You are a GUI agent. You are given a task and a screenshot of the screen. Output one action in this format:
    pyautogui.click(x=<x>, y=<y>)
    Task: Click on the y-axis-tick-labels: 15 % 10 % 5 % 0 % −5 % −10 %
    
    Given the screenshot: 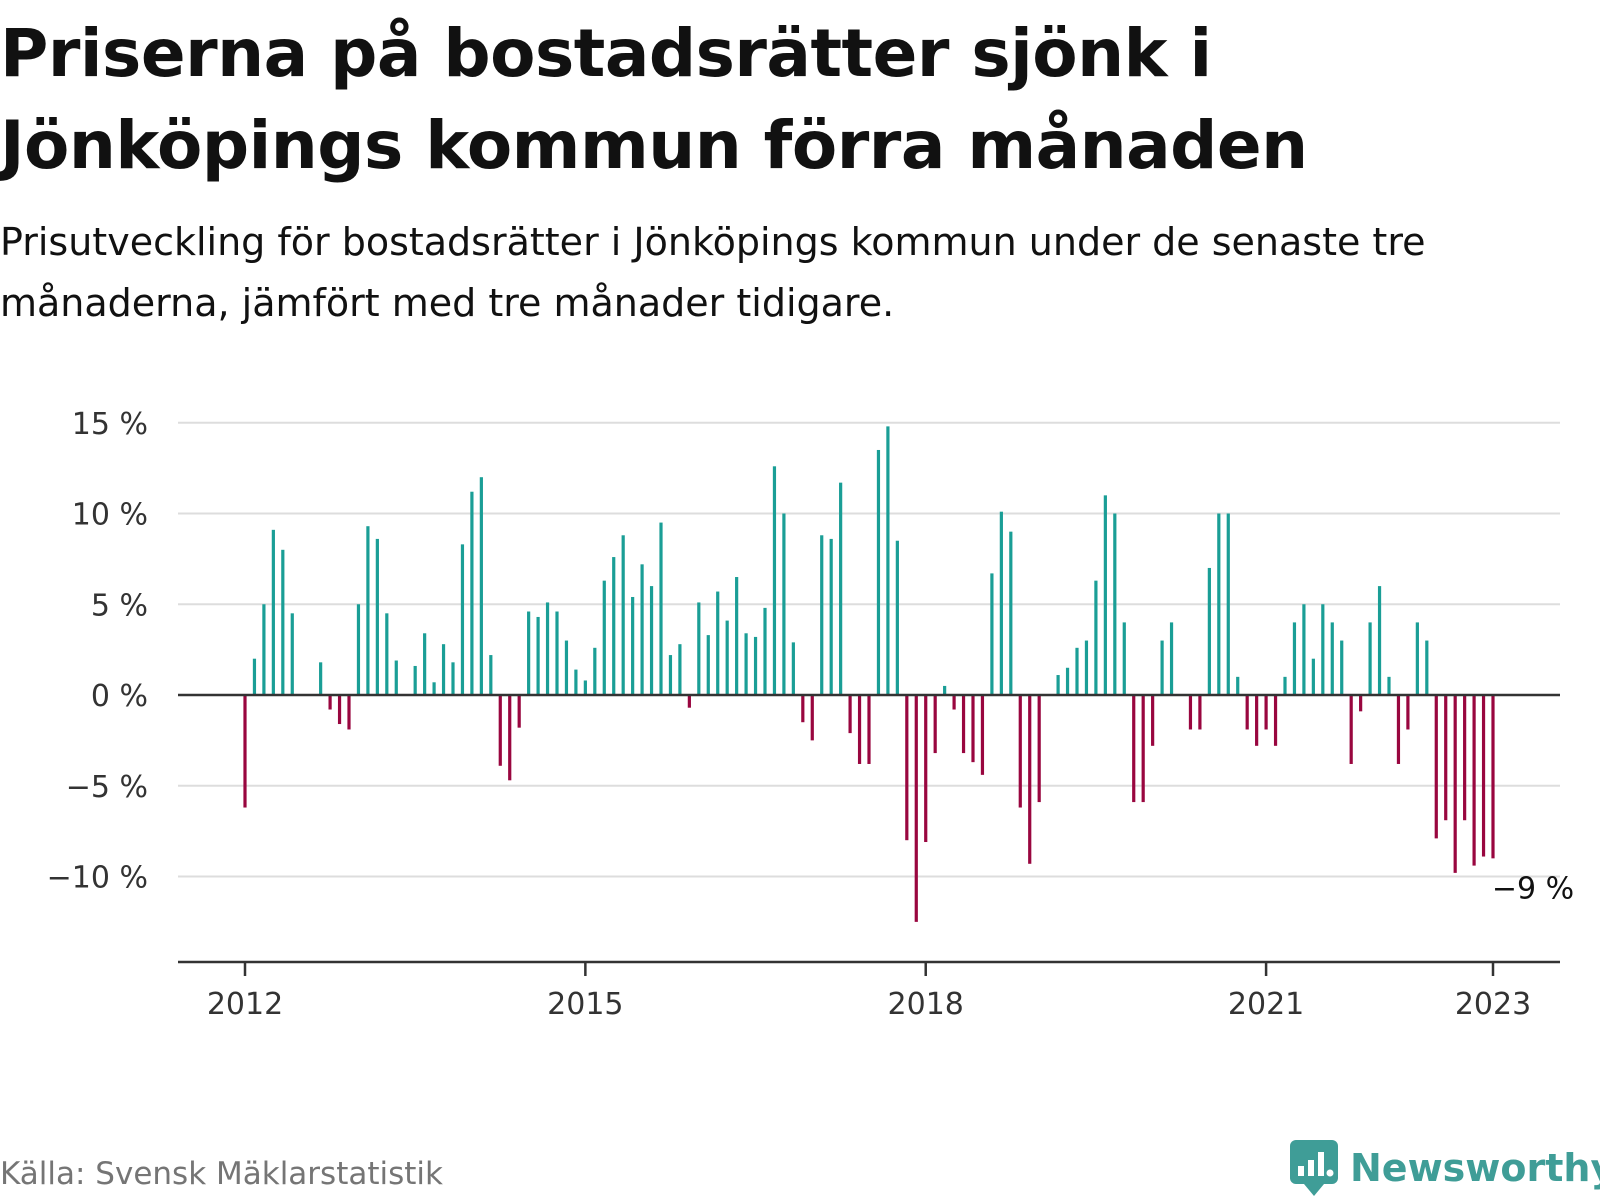 What is the action you would take?
    pyautogui.click(x=97, y=651)
    